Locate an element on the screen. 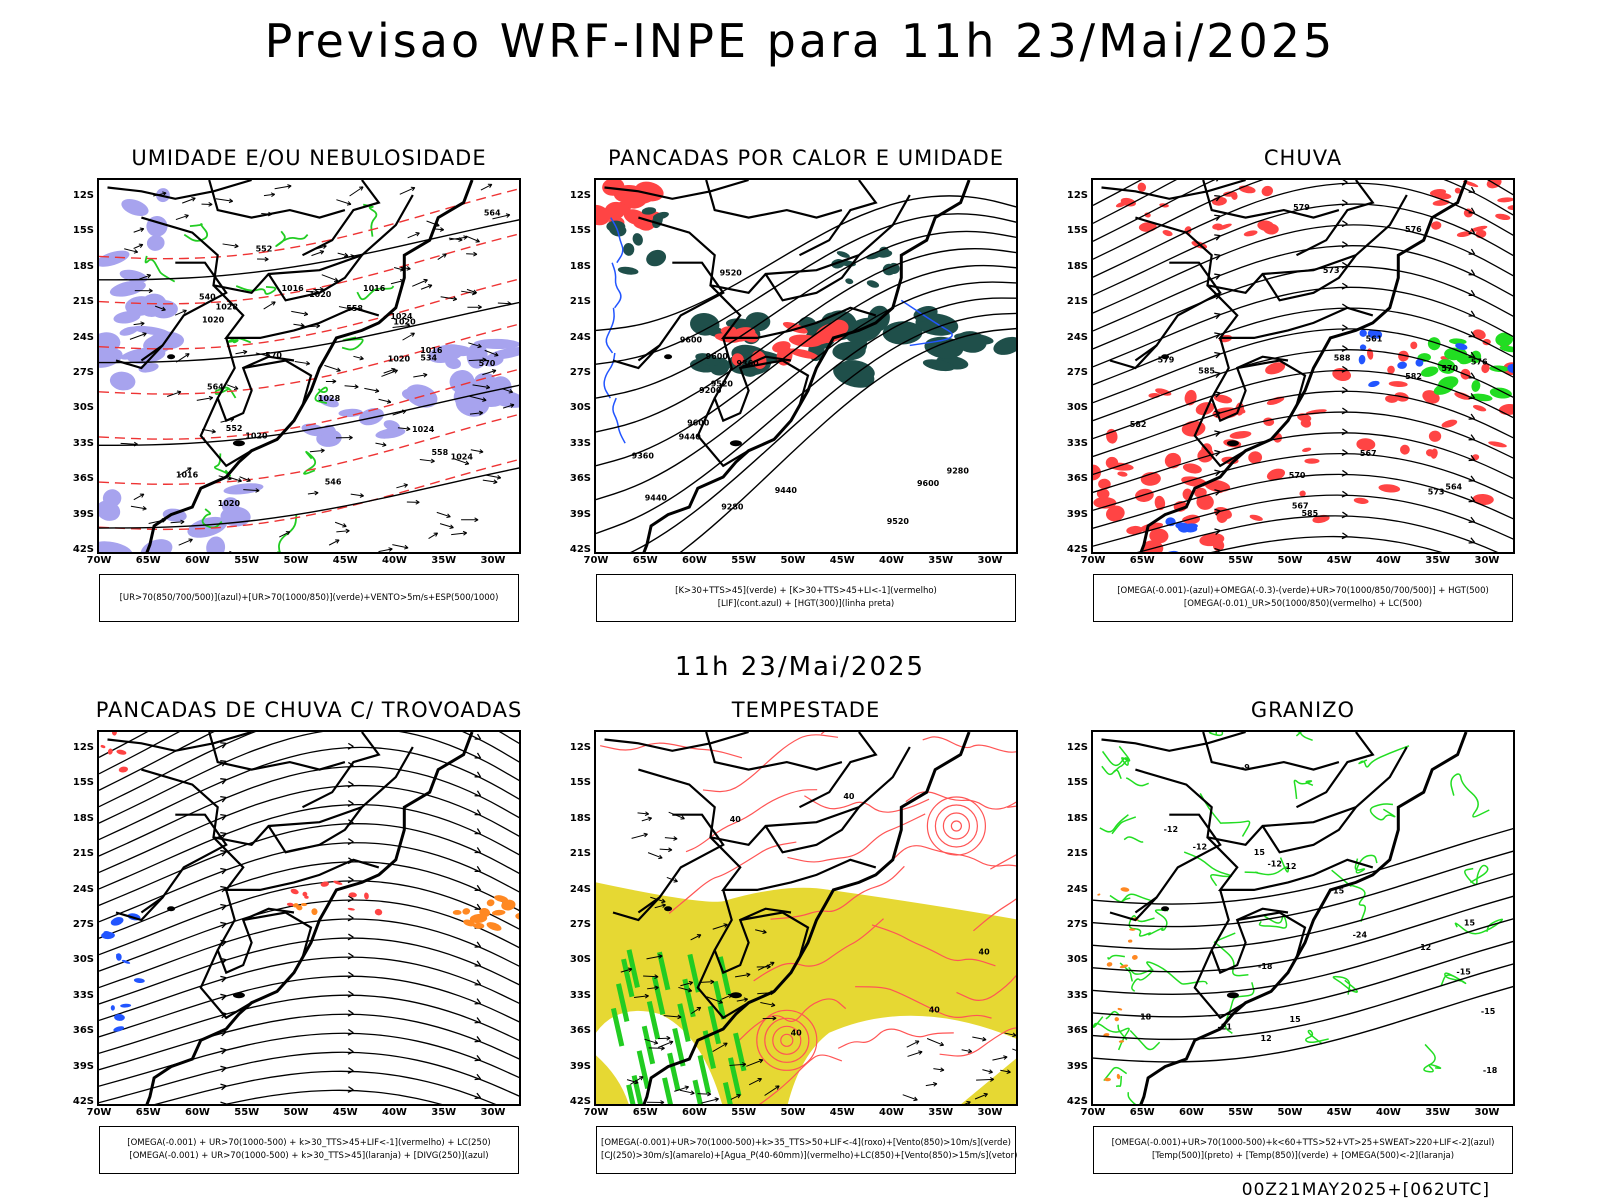  longitude-tick-label: 55W is located at coordinates (744, 1112).